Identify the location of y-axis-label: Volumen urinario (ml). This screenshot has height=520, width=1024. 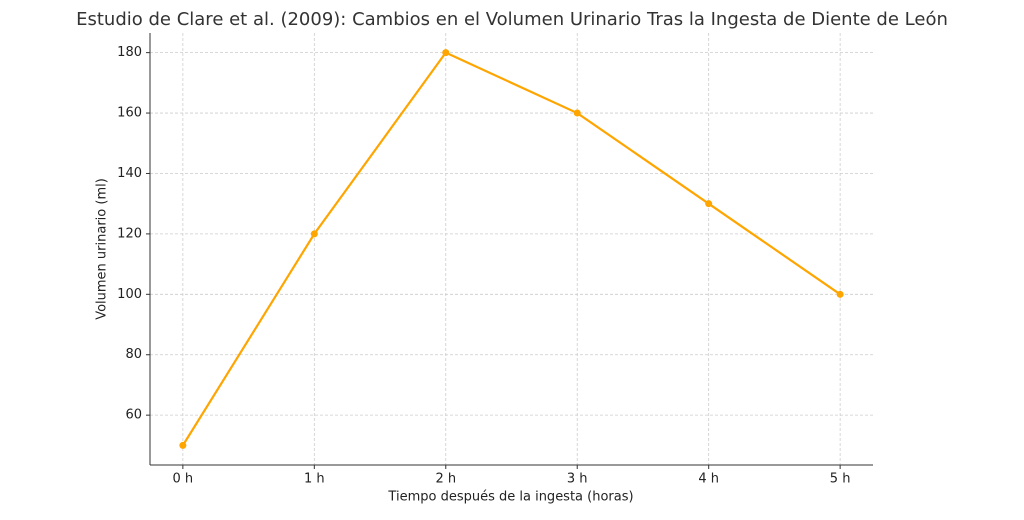
(102, 249).